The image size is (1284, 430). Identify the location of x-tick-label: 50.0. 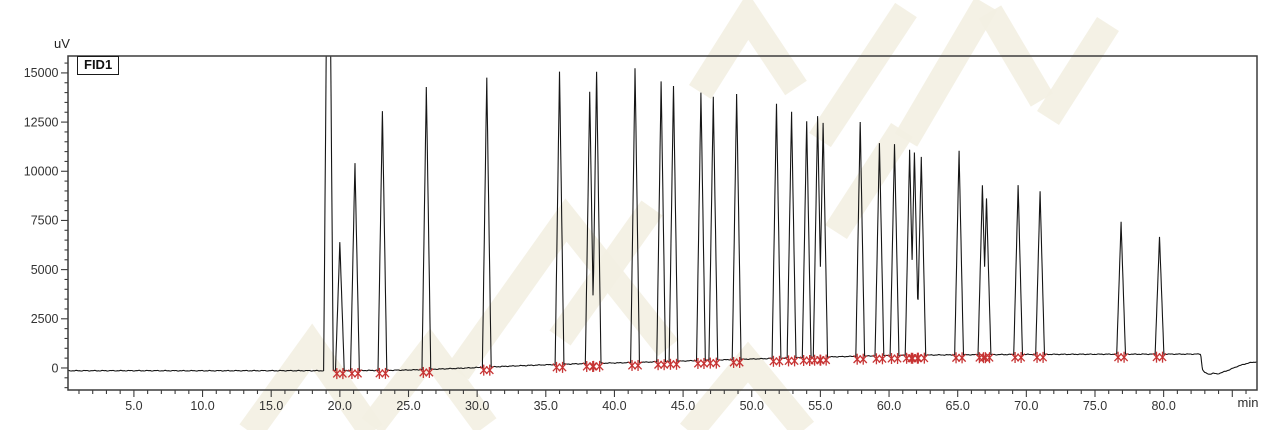
(752, 406).